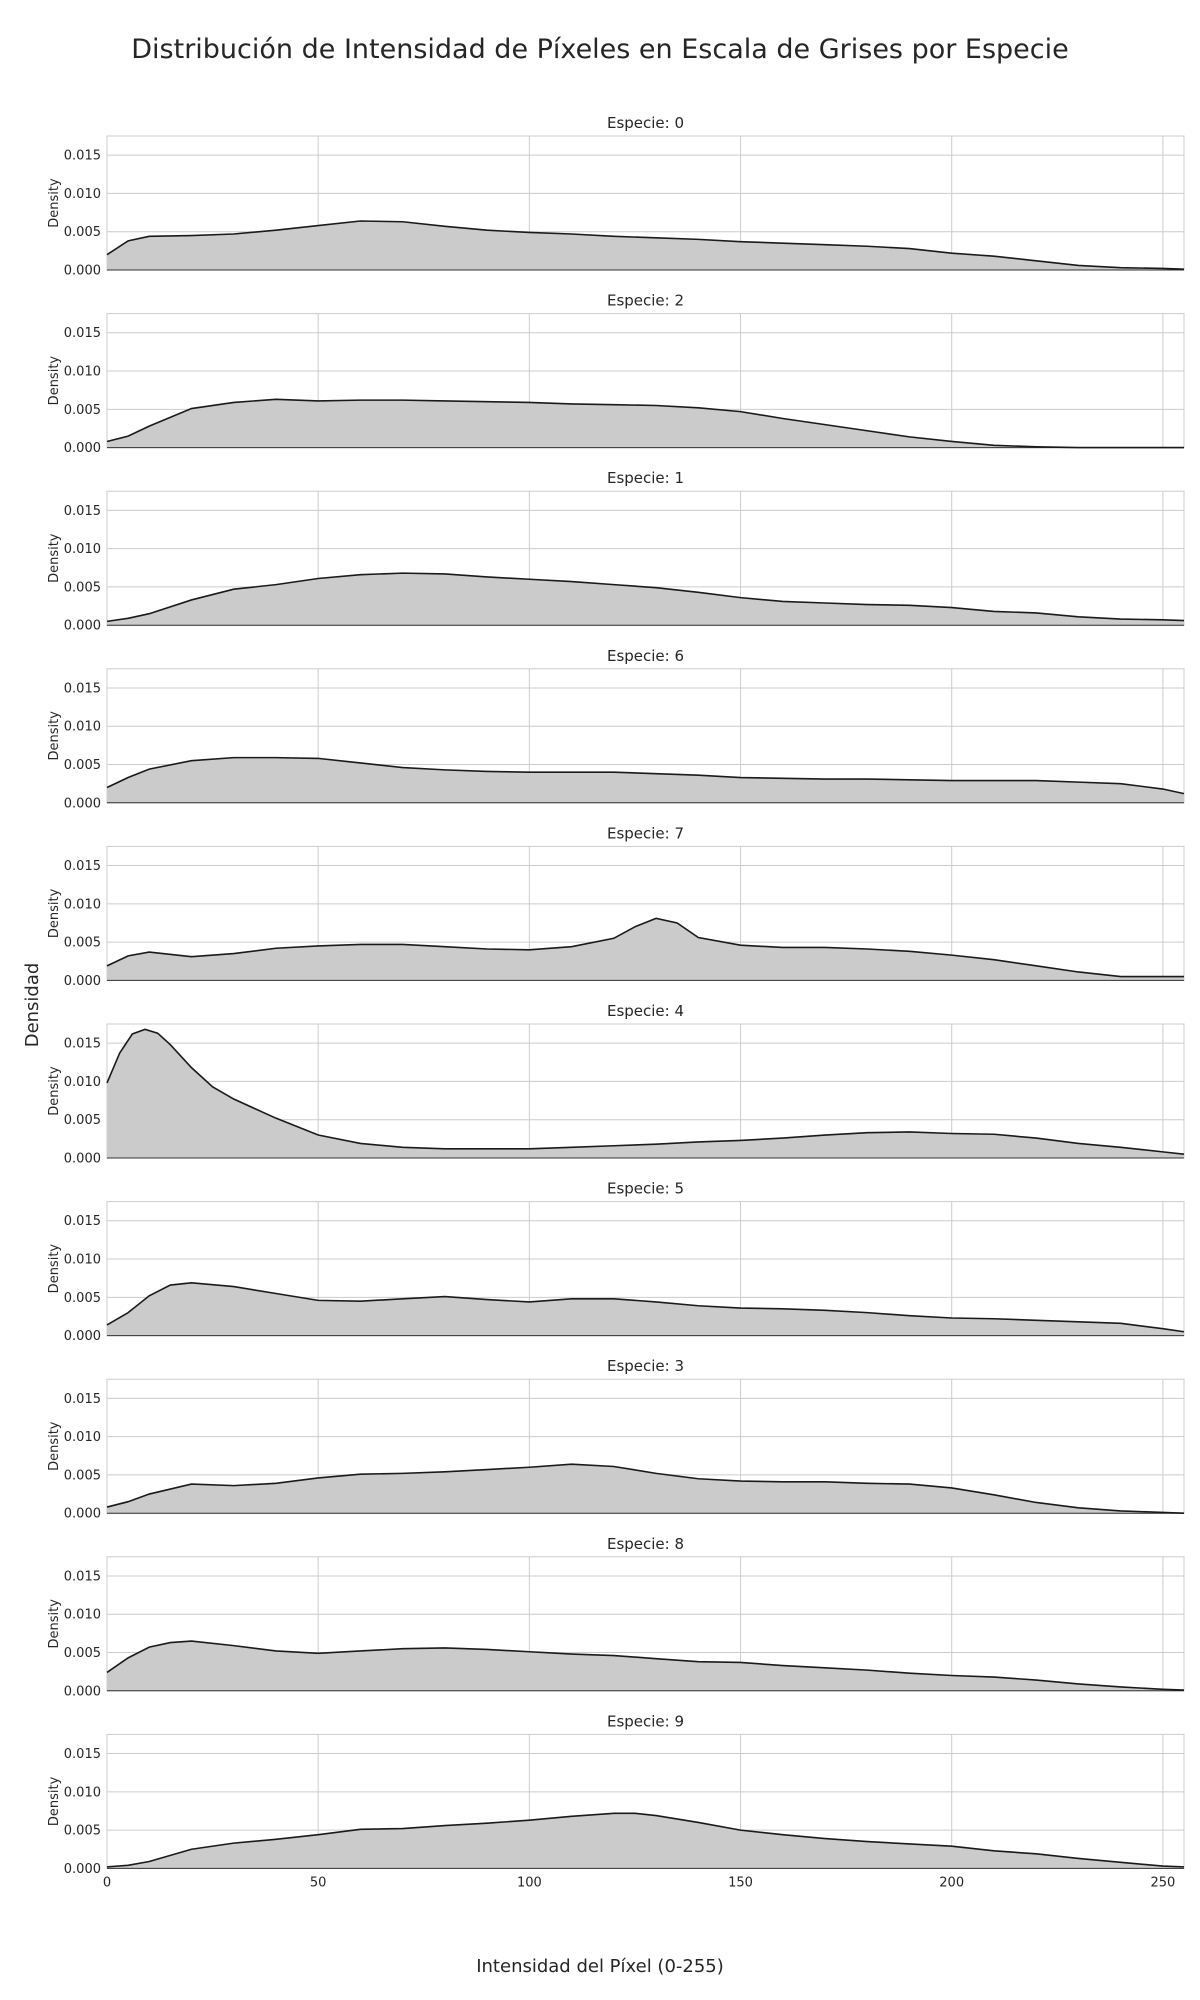  What do you see at coordinates (645, 1544) in the screenshot?
I see `panel-title: Especie: 8` at bounding box center [645, 1544].